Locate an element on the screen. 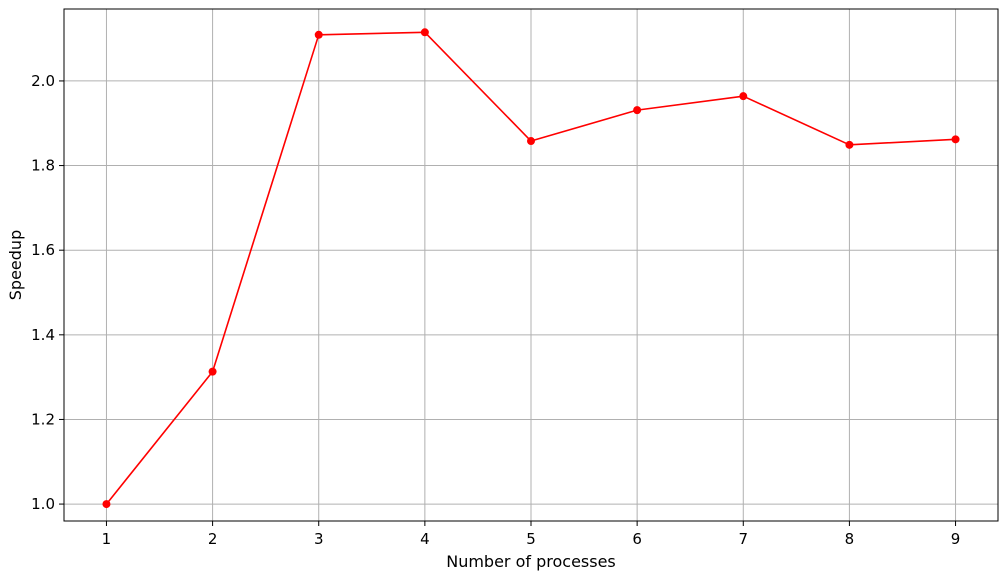 The height and width of the screenshot is (578, 1006). x-tick-label: 1 is located at coordinates (107, 539).